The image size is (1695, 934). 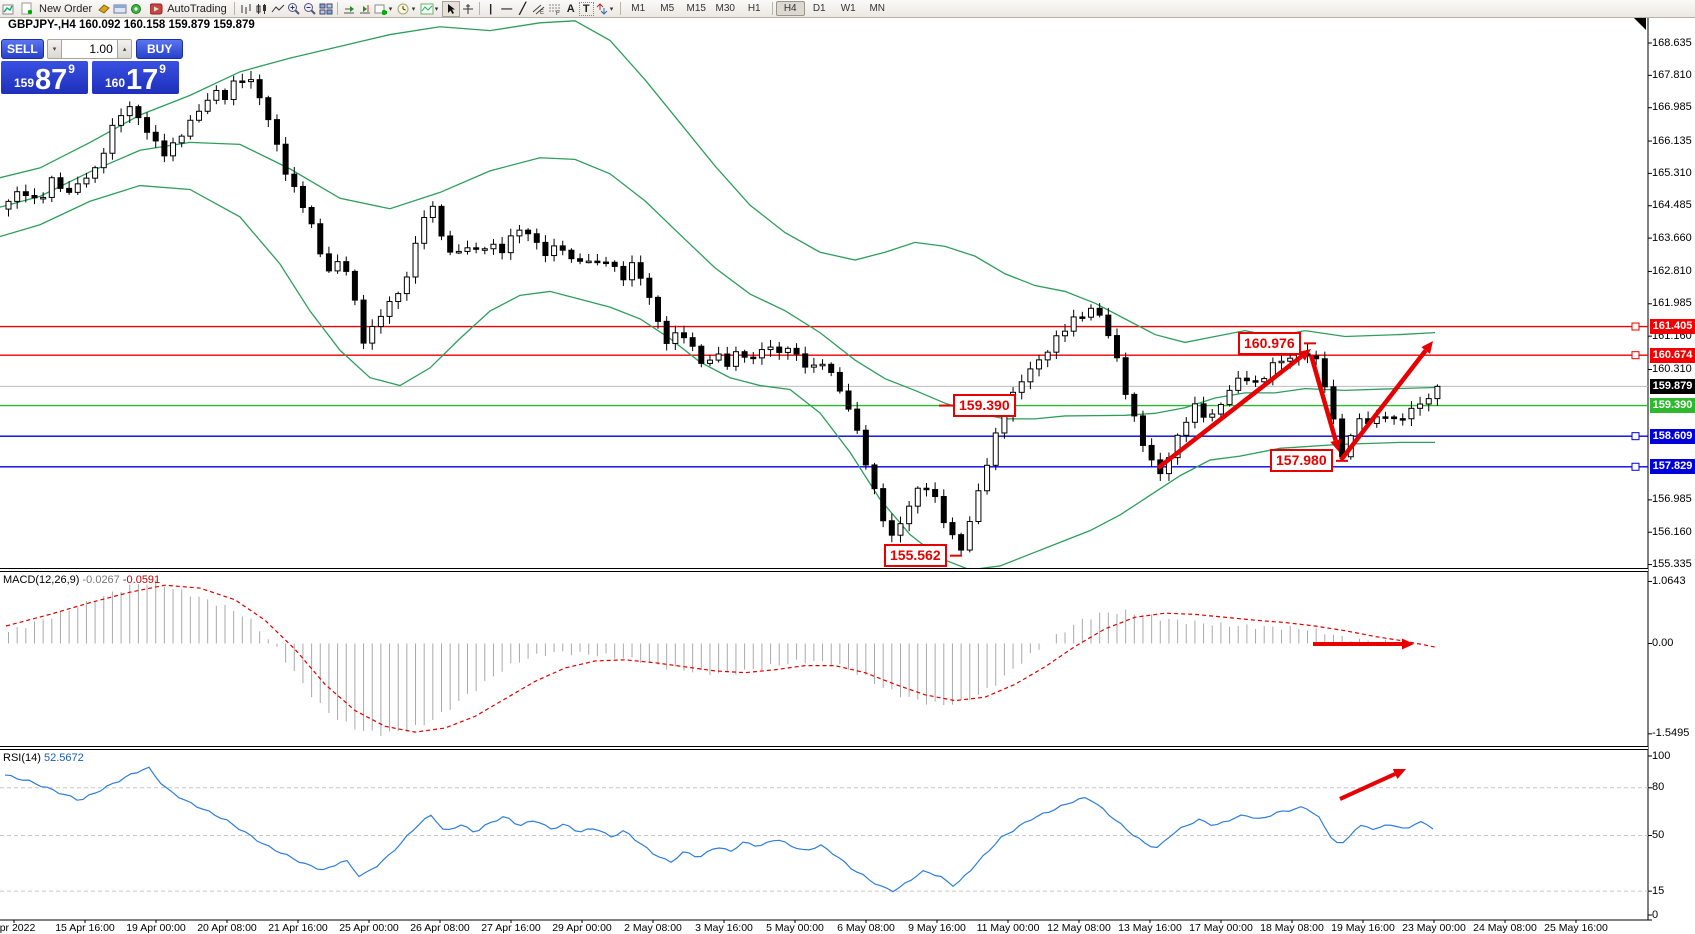 I want to click on sell-price: 159 87 9, so click(x=44, y=78).